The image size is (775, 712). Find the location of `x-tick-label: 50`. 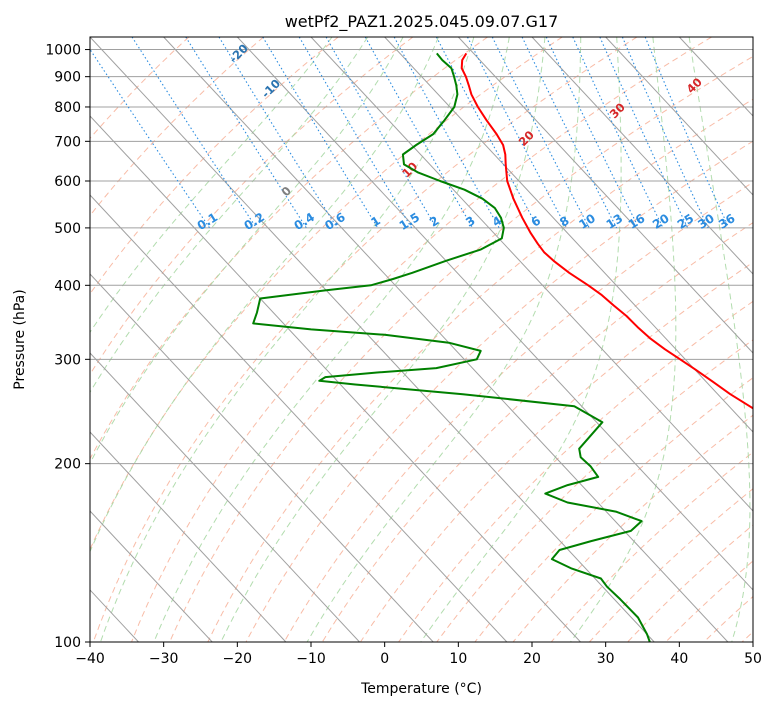

x-tick-label: 50 is located at coordinates (753, 659).